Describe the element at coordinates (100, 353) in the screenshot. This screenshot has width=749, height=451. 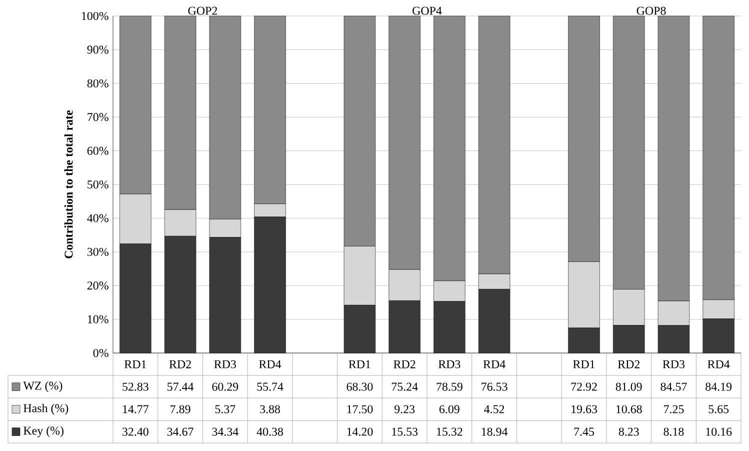
I see `y-tick-label: 0%` at that location.